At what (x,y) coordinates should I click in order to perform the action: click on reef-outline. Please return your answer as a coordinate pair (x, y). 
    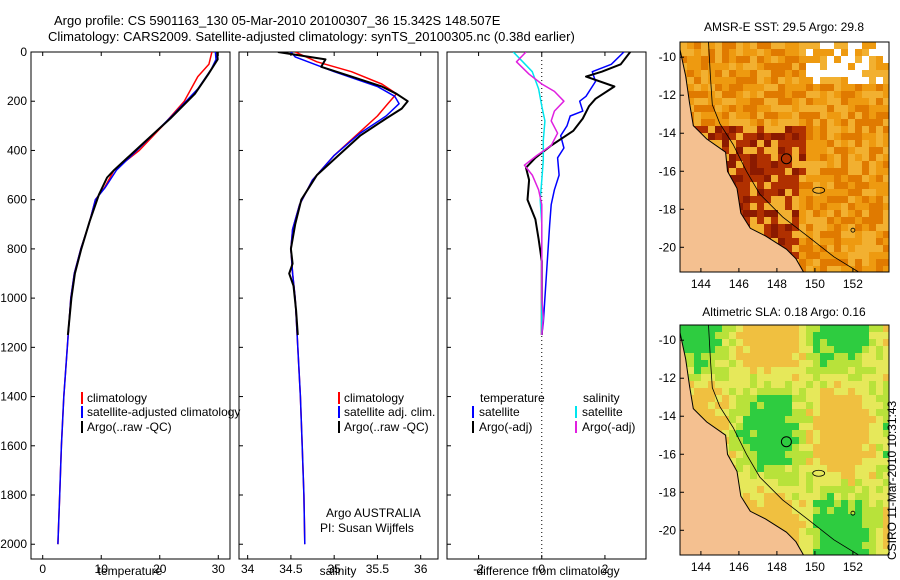
    Looking at the image, I should click on (819, 190).